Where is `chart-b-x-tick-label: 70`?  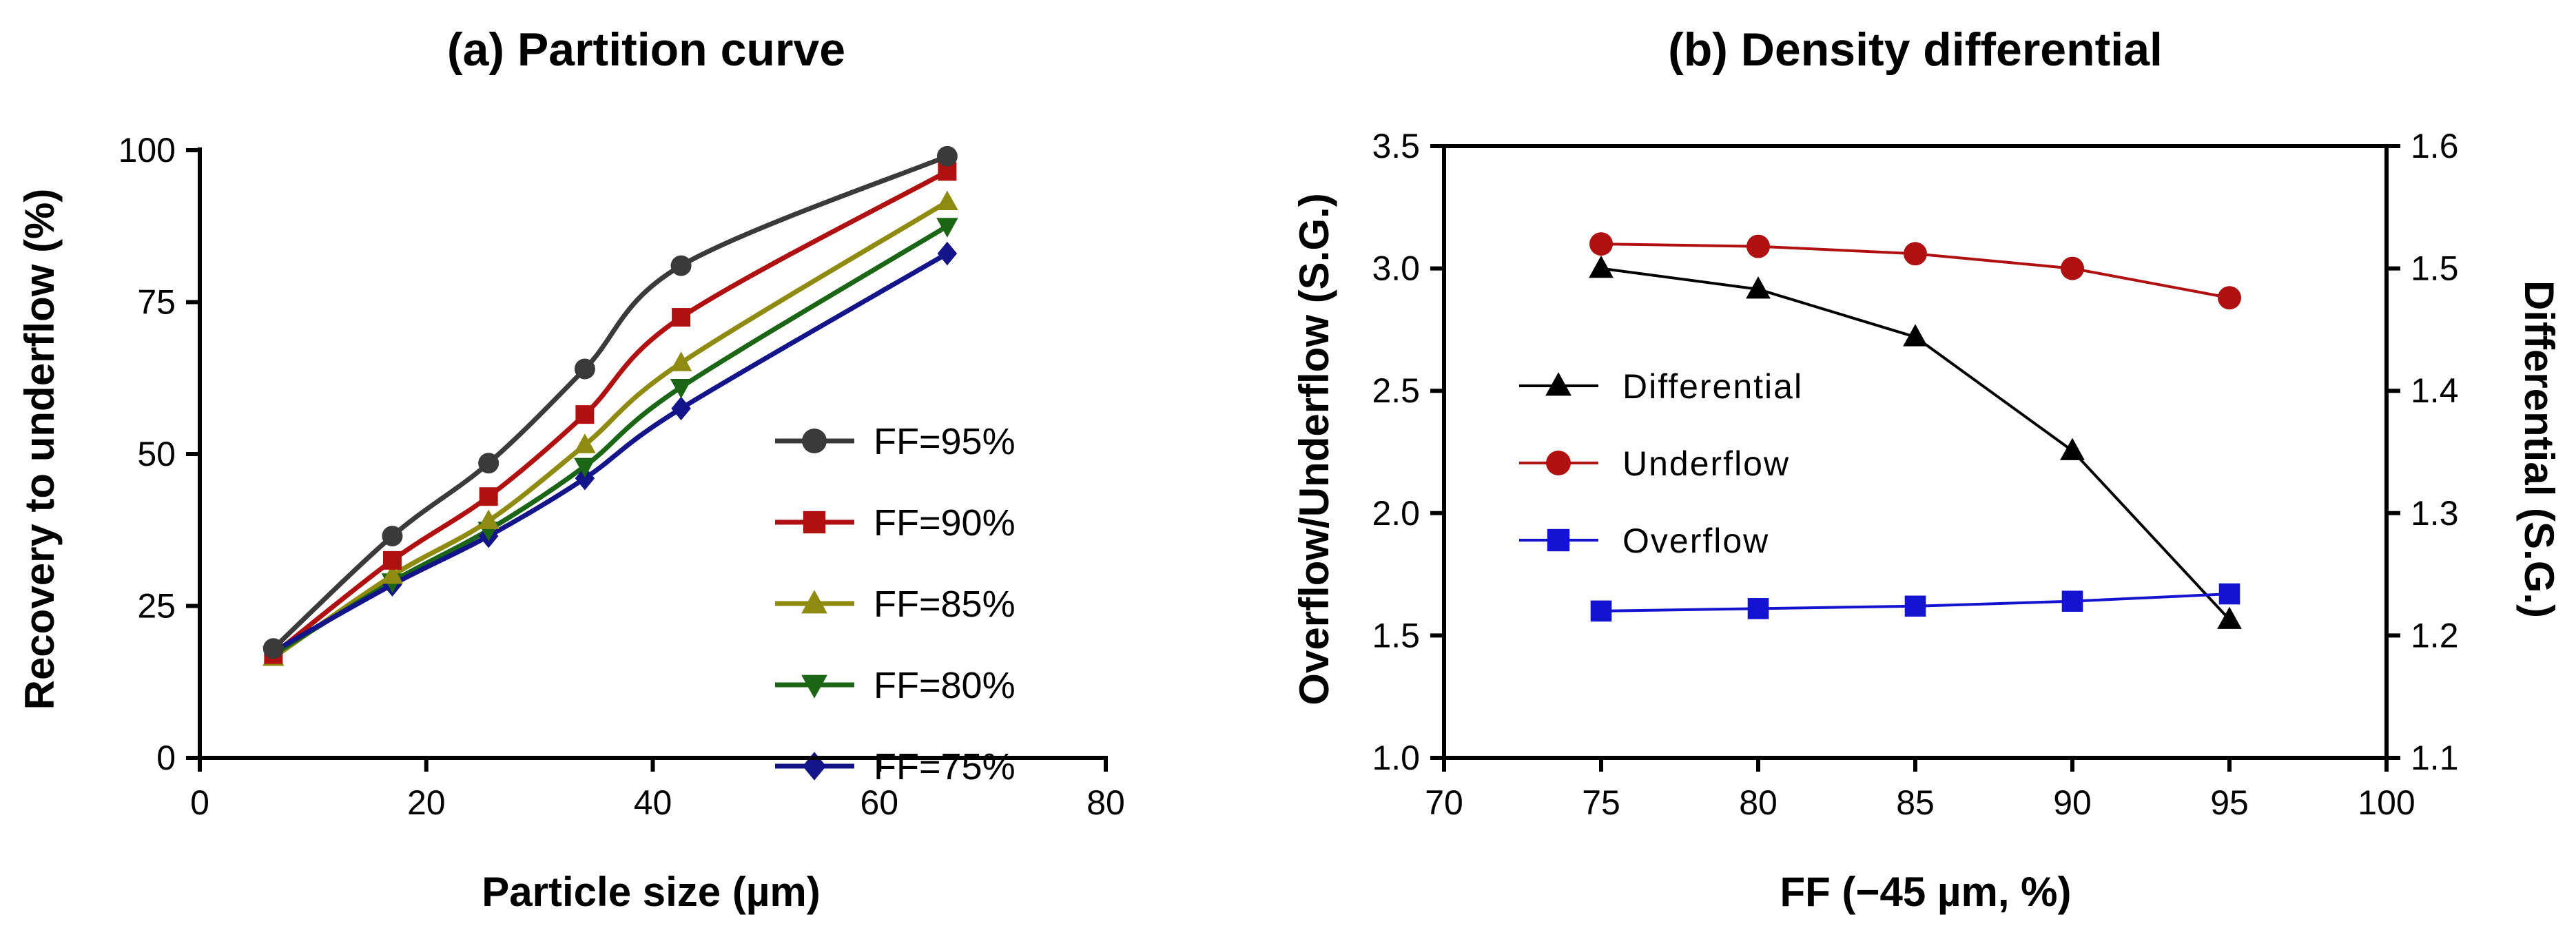 chart-b-x-tick-label: 70 is located at coordinates (1444, 802).